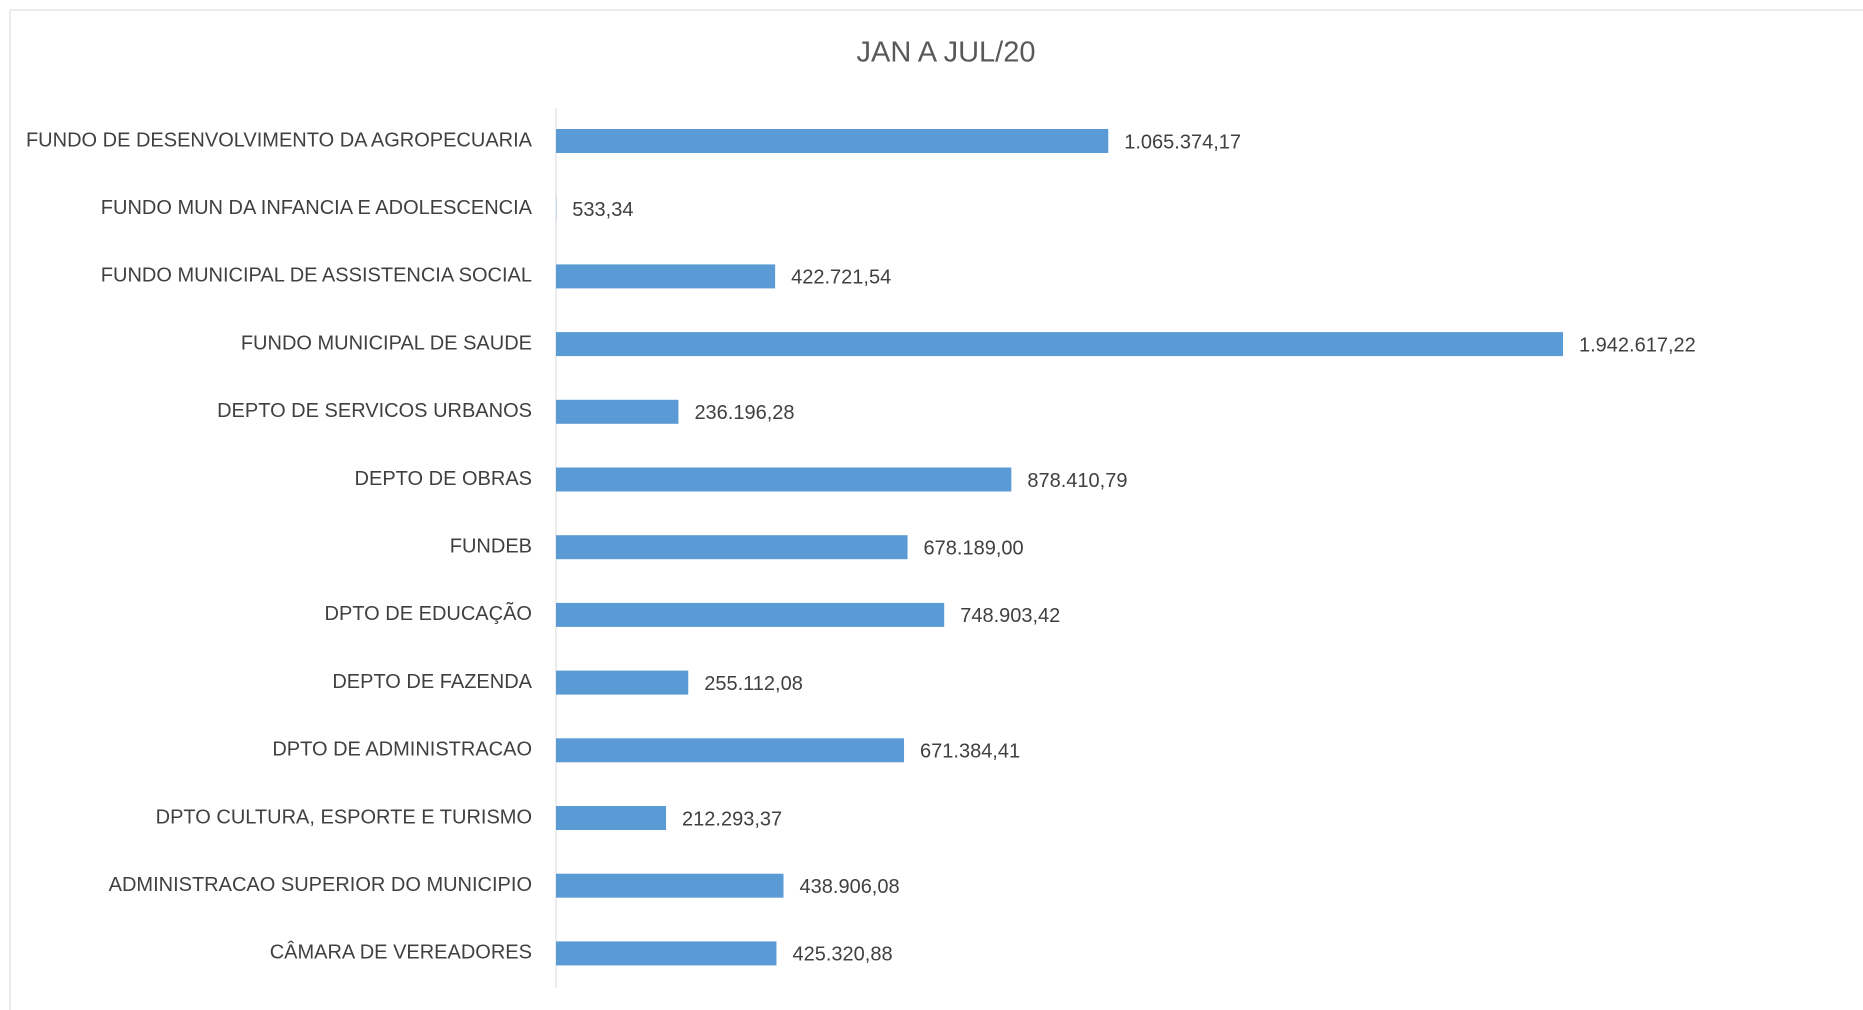  What do you see at coordinates (316, 276) in the screenshot?
I see `category-label: FUNDO MUNICIPAL DE ASSISTENCIA SOCIAL` at bounding box center [316, 276].